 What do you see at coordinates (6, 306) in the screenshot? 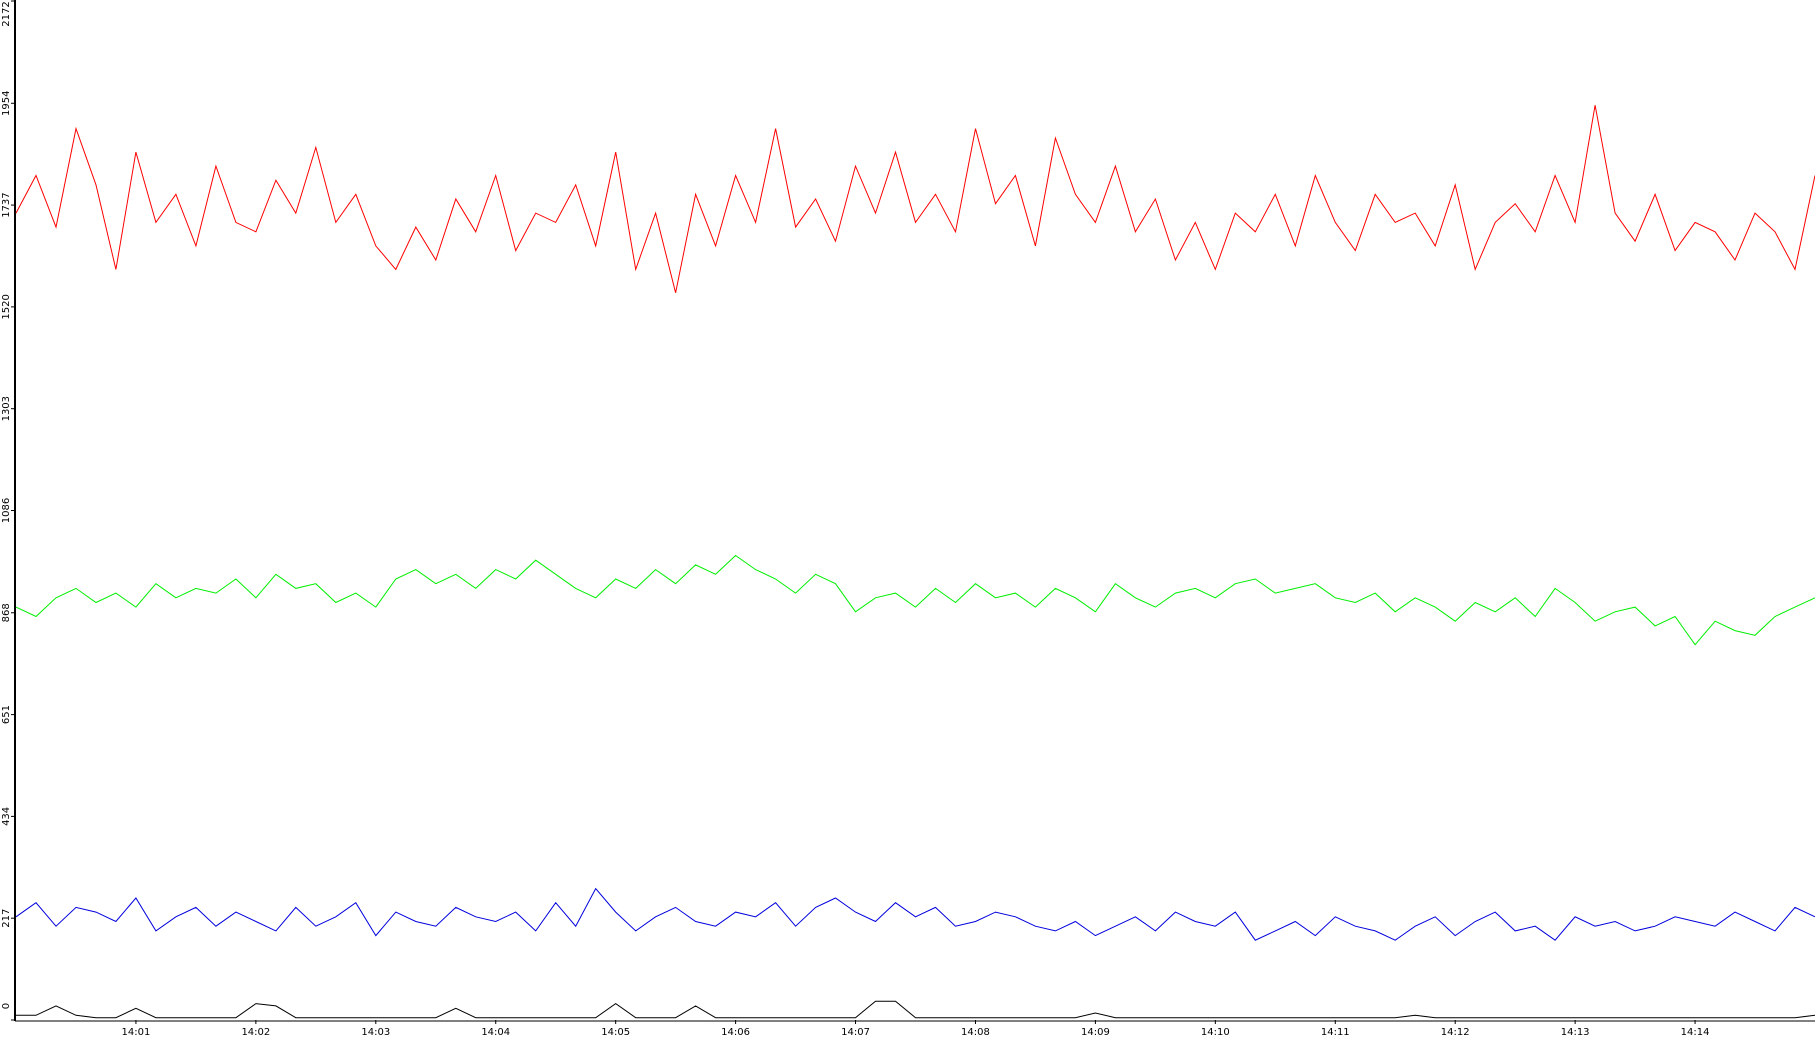
I see `y-tick-label: 1520` at bounding box center [6, 306].